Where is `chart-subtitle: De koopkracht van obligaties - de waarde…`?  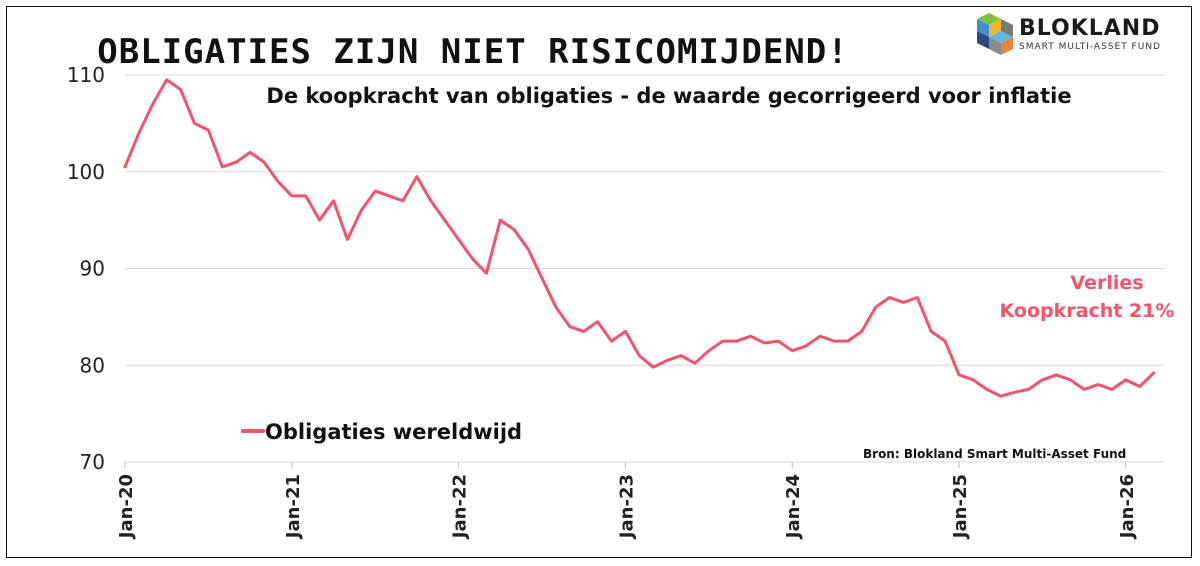 chart-subtitle: De koopkracht van obligaties - de waarde… is located at coordinates (668, 96).